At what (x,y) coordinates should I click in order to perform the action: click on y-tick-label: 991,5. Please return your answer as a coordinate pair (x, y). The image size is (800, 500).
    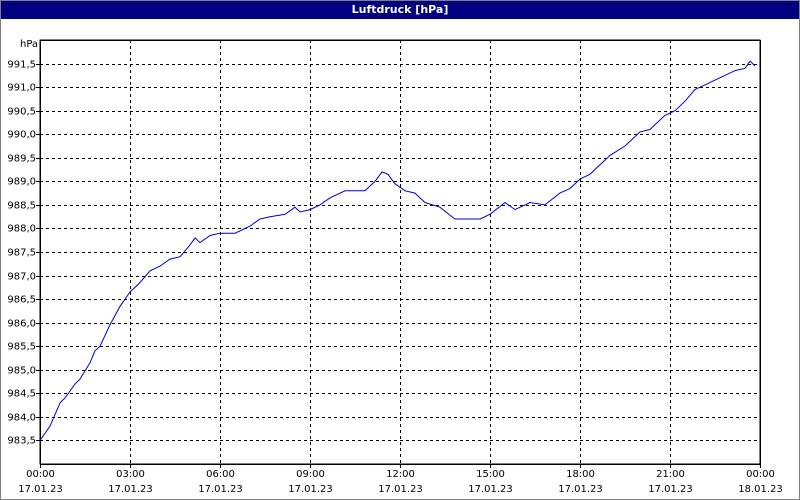
    Looking at the image, I should click on (21, 65).